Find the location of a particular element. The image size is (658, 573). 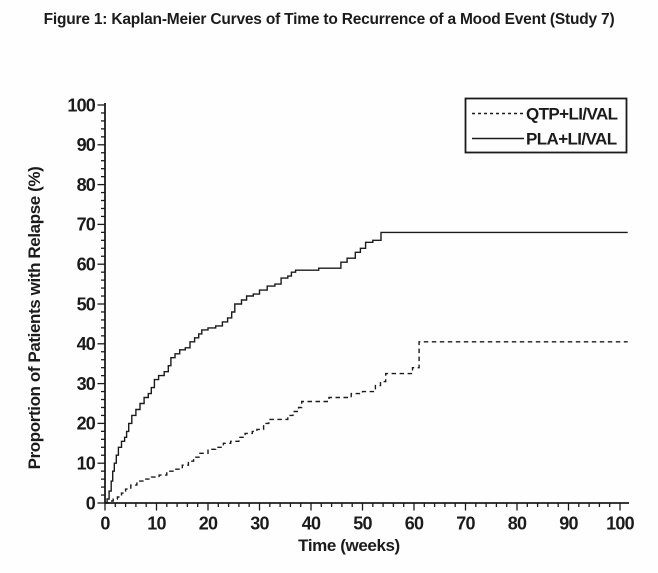

y-tick-label: 90 is located at coordinates (86, 145).